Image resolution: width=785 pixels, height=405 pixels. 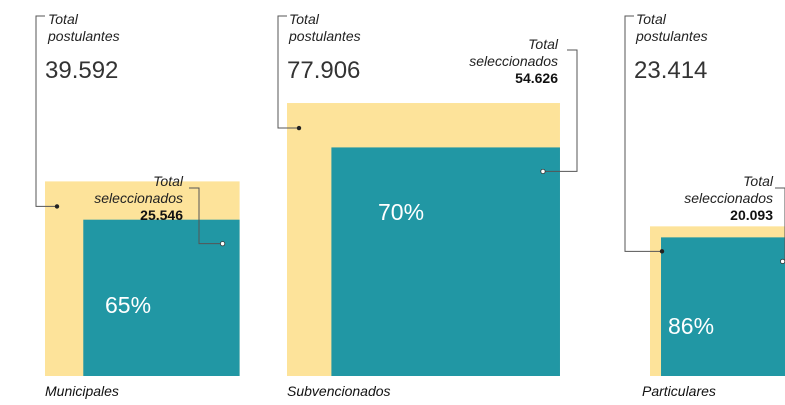 What do you see at coordinates (325, 36) in the screenshot?
I see `postulantes-label-2-line2: postulantes` at bounding box center [325, 36].